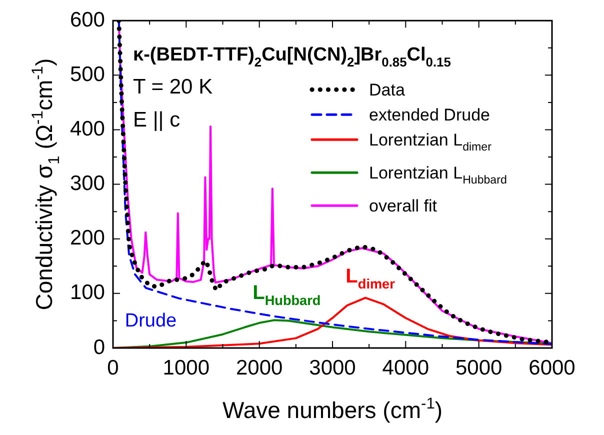  Describe the element at coordinates (387, 90) in the screenshot. I see `legend-label: Data` at that location.